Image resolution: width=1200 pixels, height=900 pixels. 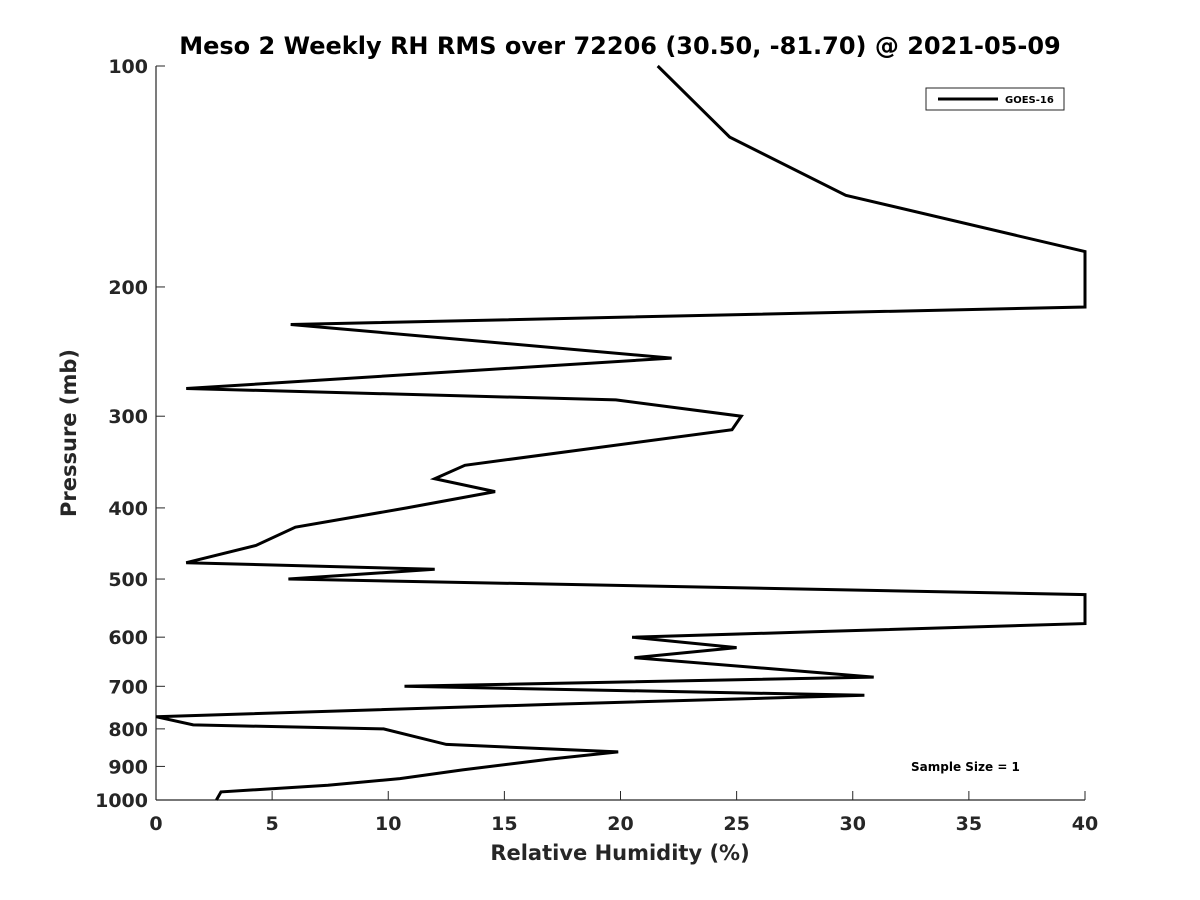 I want to click on x-axis-ticks: 0 5 10 15 20 25 30 35 40, so click(x=623, y=813).